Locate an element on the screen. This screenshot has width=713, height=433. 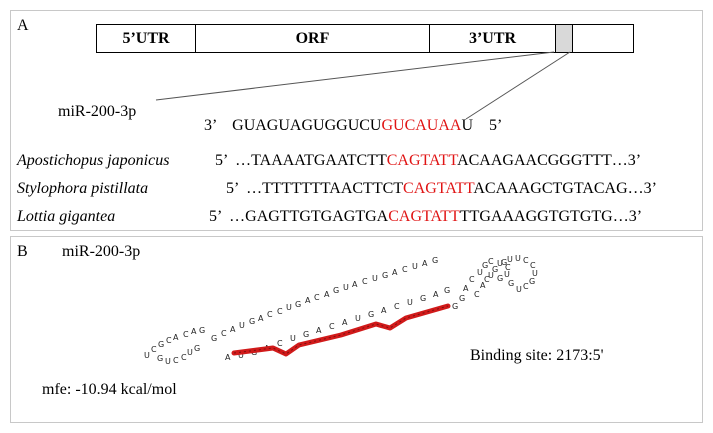
mirna-5prime: 5’ is located at coordinates (496, 125).